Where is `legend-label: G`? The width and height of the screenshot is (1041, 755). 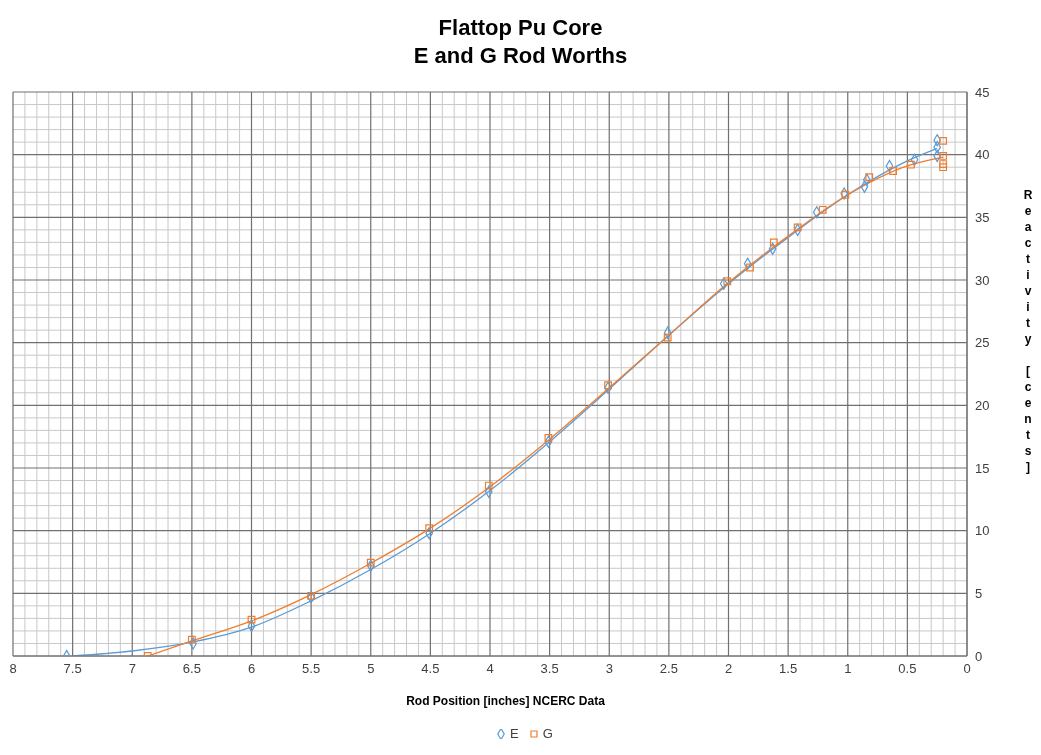 legend-label: G is located at coordinates (547, 733).